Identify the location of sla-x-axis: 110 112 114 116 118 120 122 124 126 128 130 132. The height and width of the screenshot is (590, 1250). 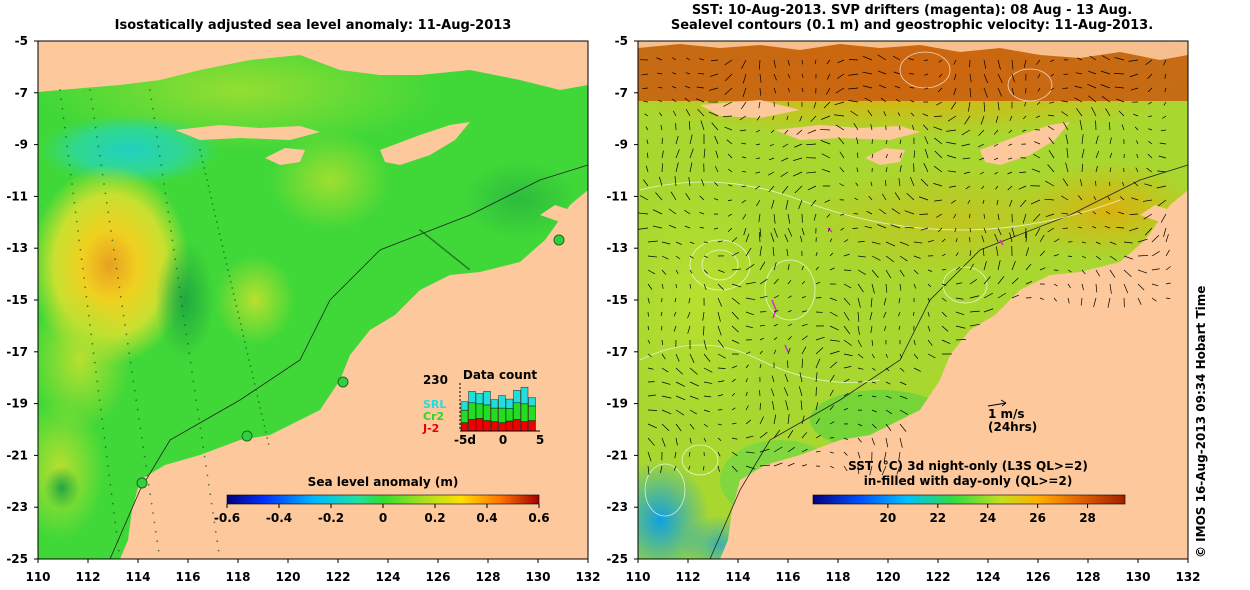
(313, 571).